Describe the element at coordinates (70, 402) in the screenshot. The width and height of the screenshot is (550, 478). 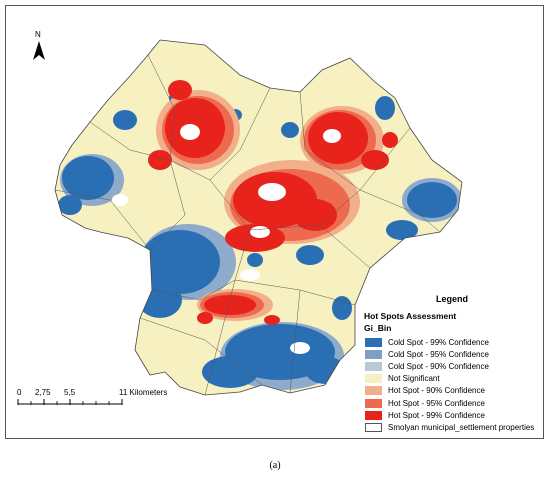
I see `scale-bar` at that location.